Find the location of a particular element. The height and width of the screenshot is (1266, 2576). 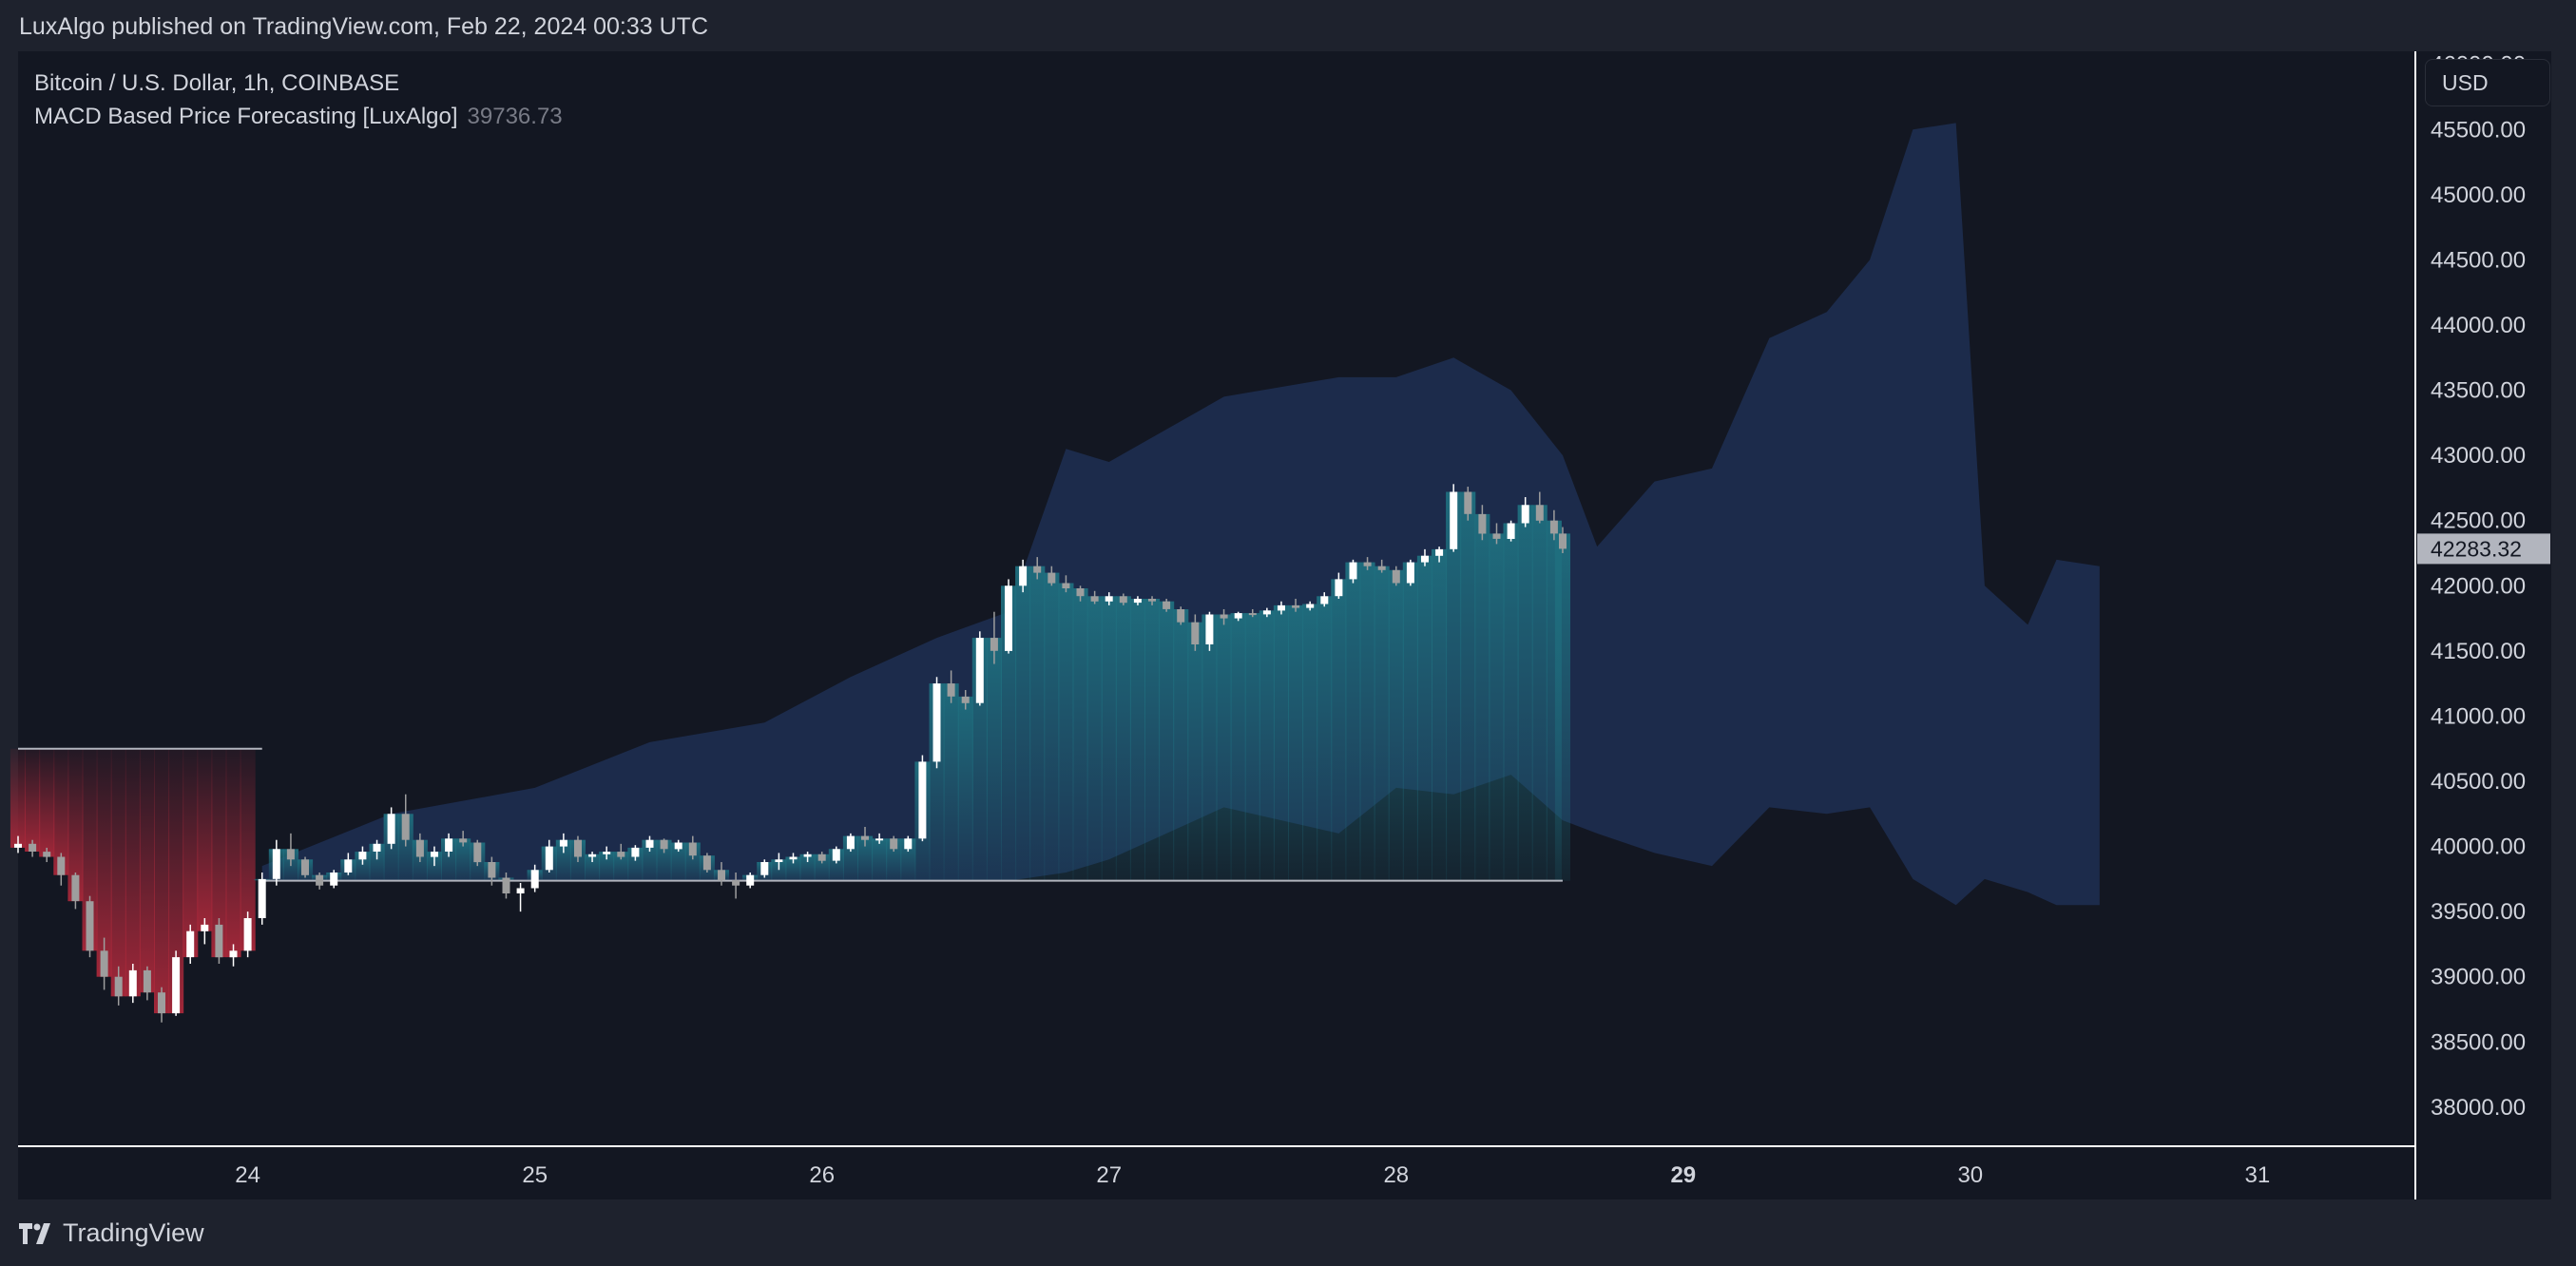

y-tick-label: 40500.00 is located at coordinates (2478, 782).